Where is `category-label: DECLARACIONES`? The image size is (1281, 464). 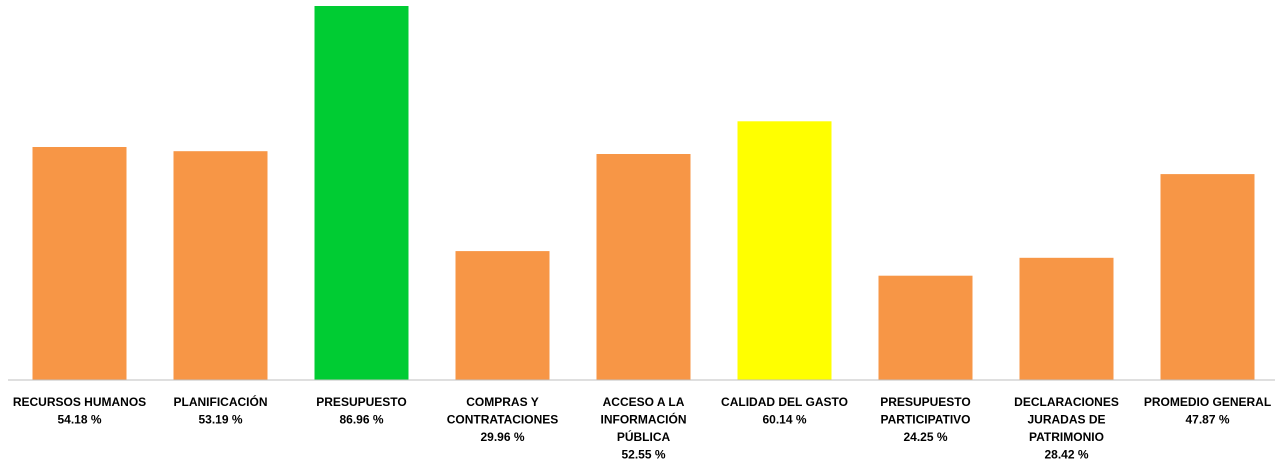
category-label: DECLARACIONES is located at coordinates (1066, 402).